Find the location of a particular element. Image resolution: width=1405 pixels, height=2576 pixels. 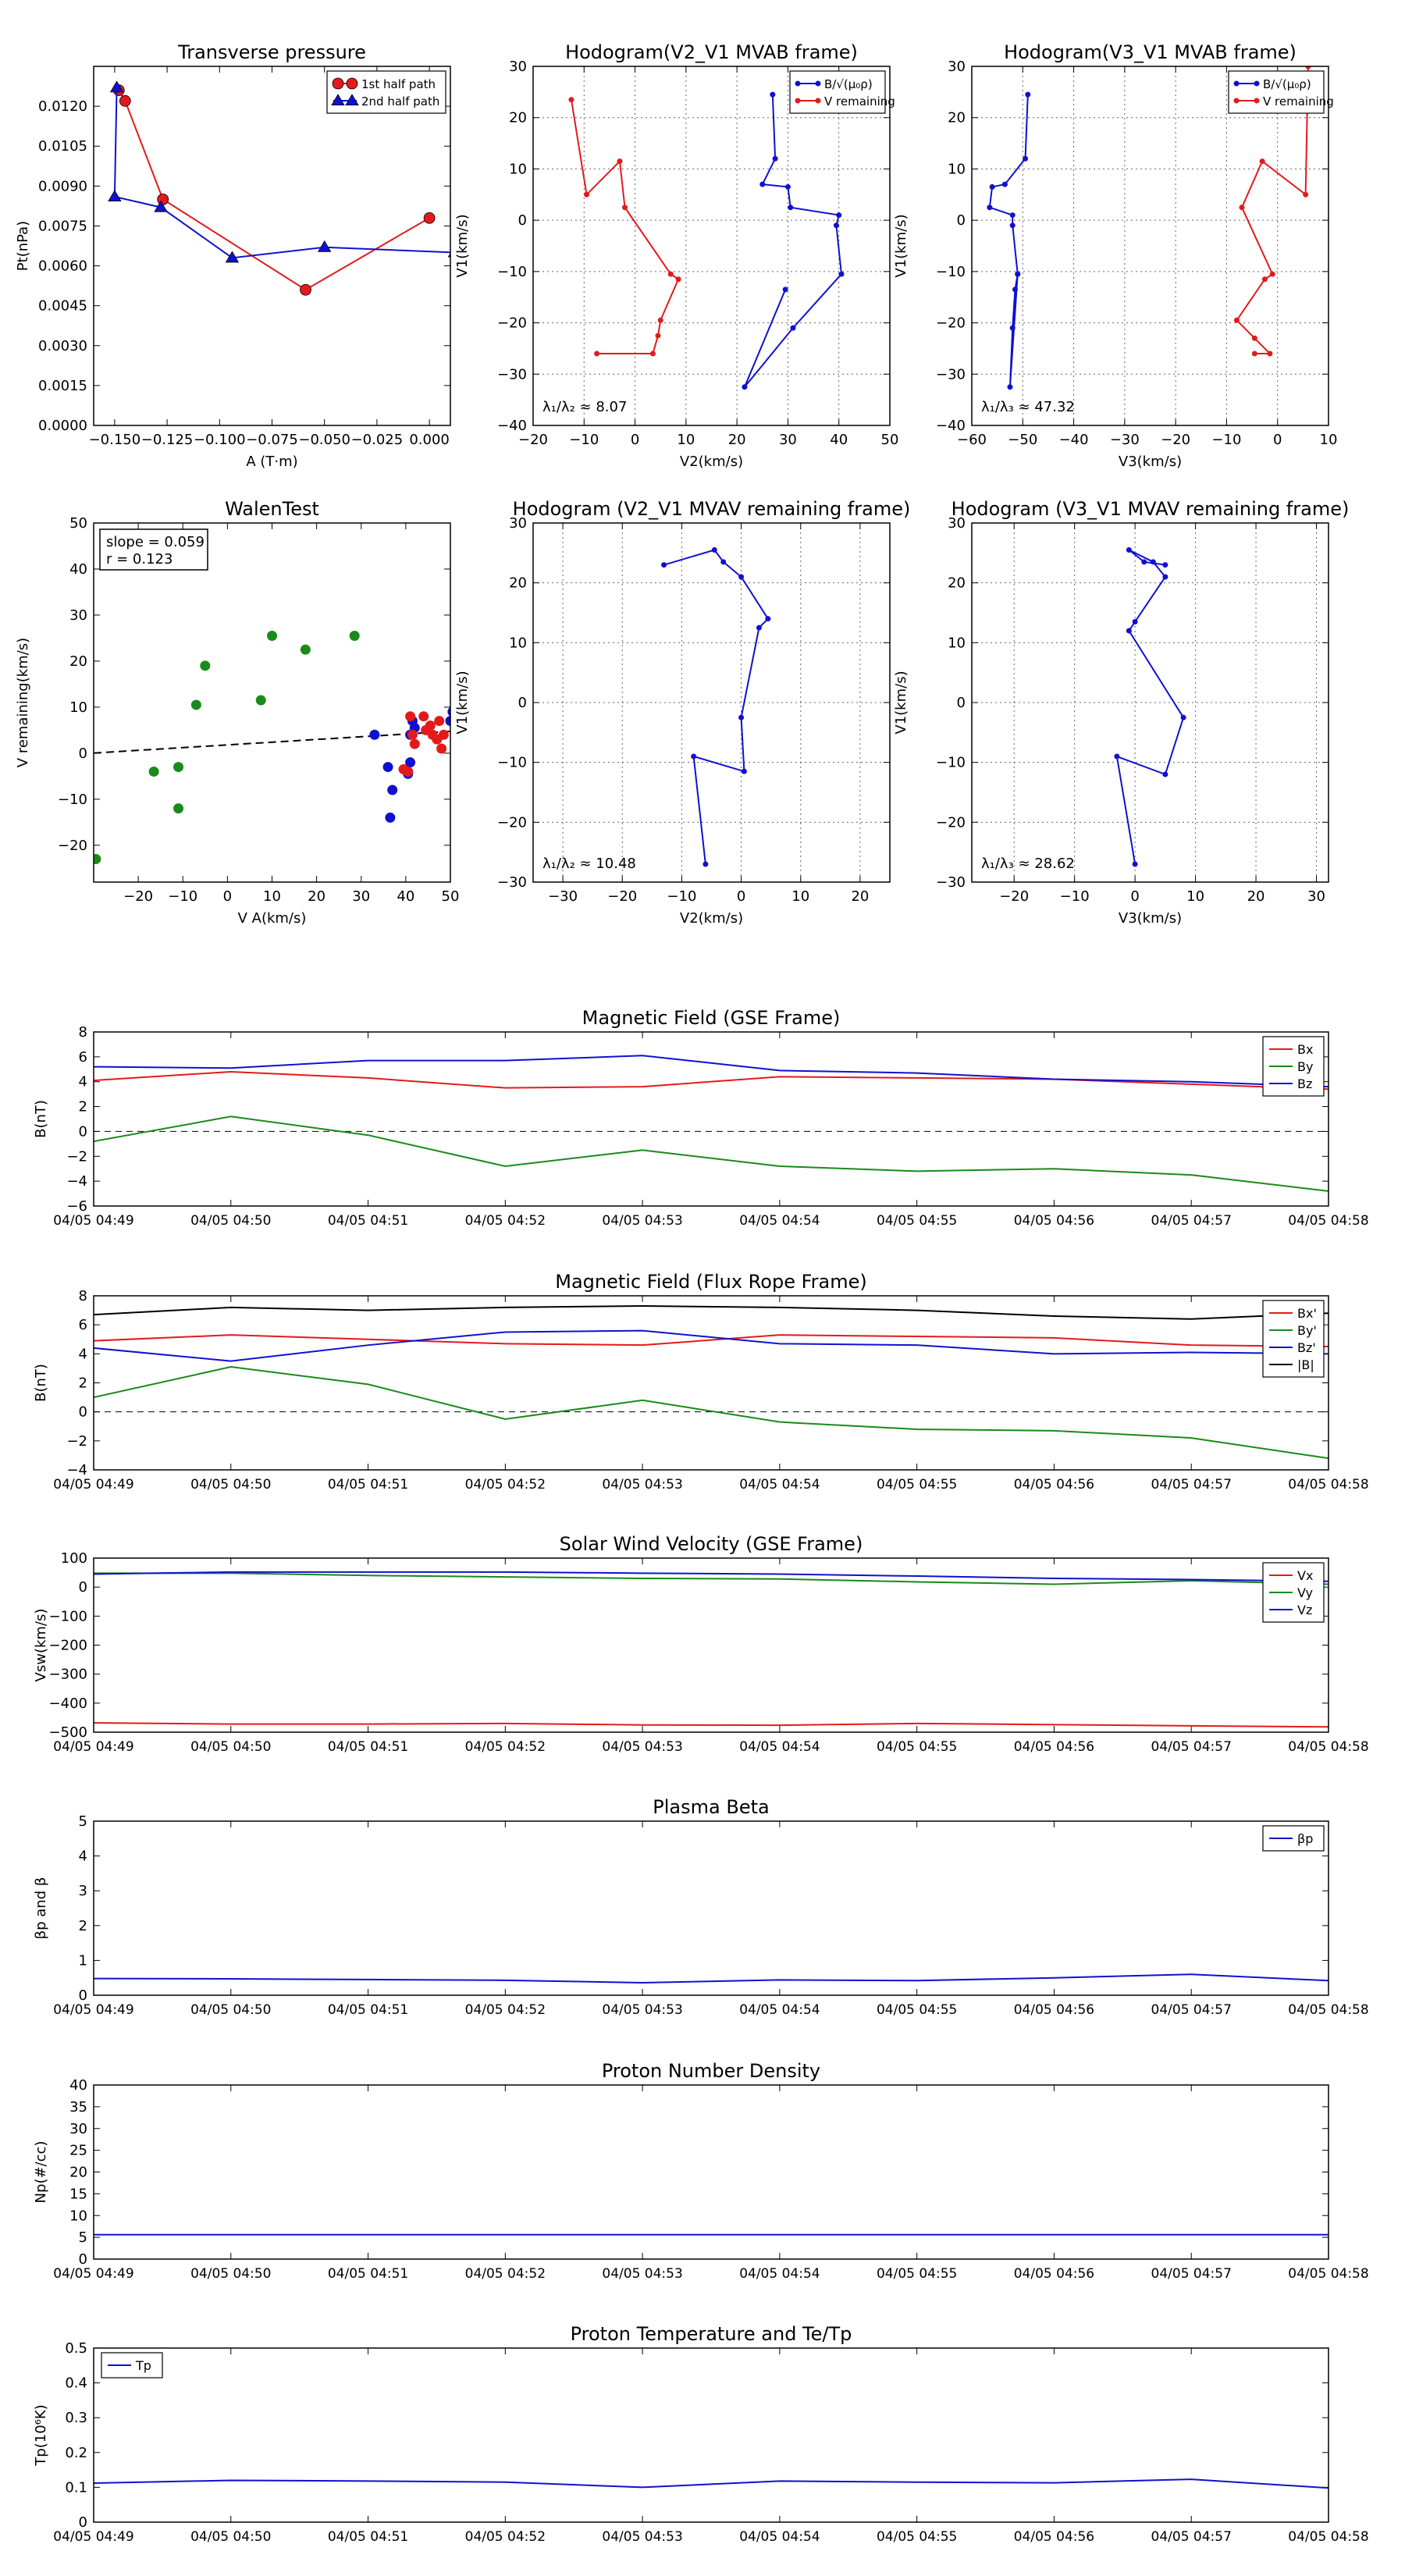

y-axis-label: Tp(10⁶K) is located at coordinates (41, 2435).